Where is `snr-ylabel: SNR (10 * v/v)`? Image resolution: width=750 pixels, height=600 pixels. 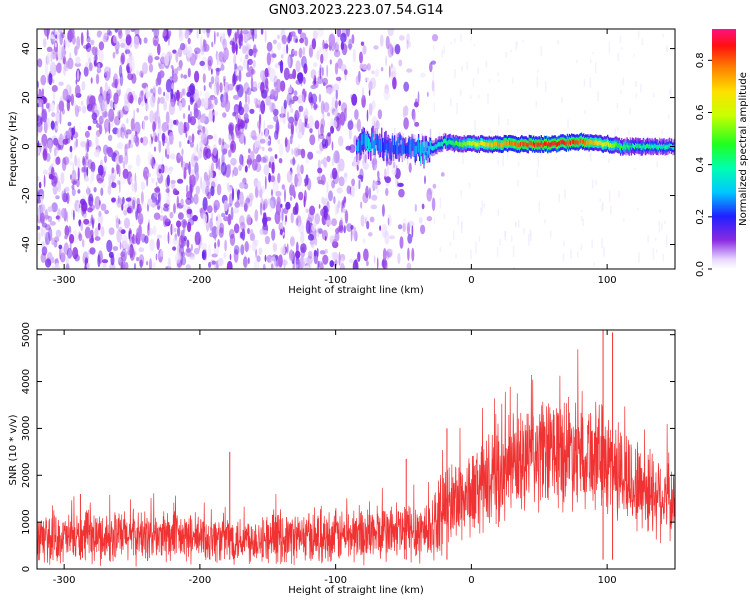
snr-ylabel: SNR (10 * v/v) is located at coordinates (13, 449).